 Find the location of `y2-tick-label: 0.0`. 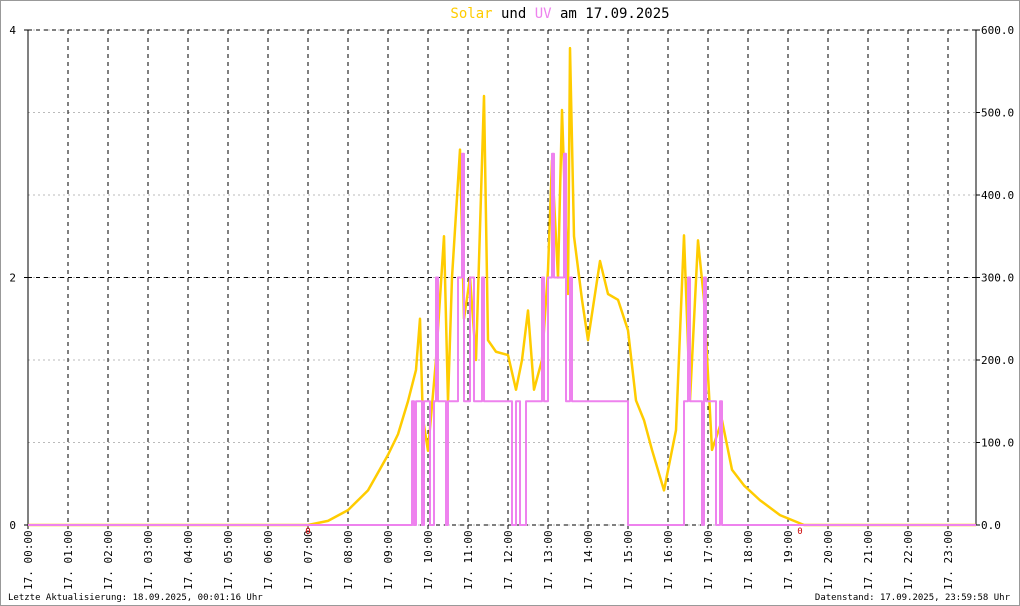

y2-tick-label: 0.0 is located at coordinates (991, 525).